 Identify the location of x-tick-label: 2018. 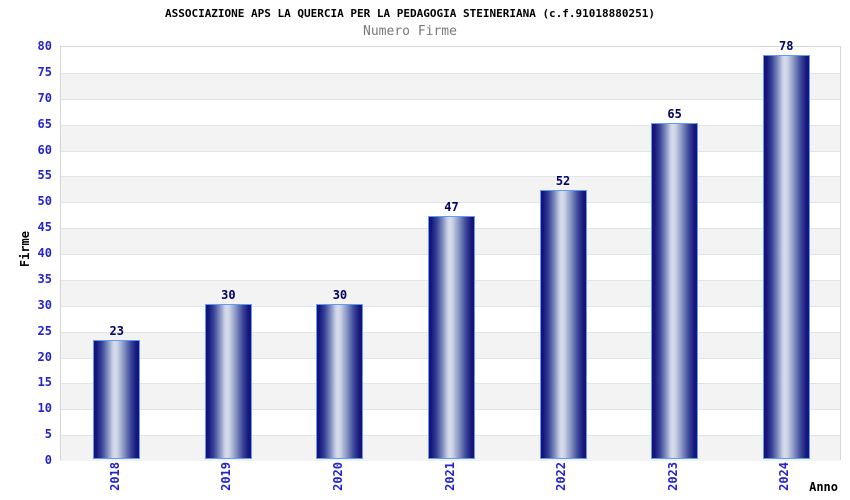
(114, 476).